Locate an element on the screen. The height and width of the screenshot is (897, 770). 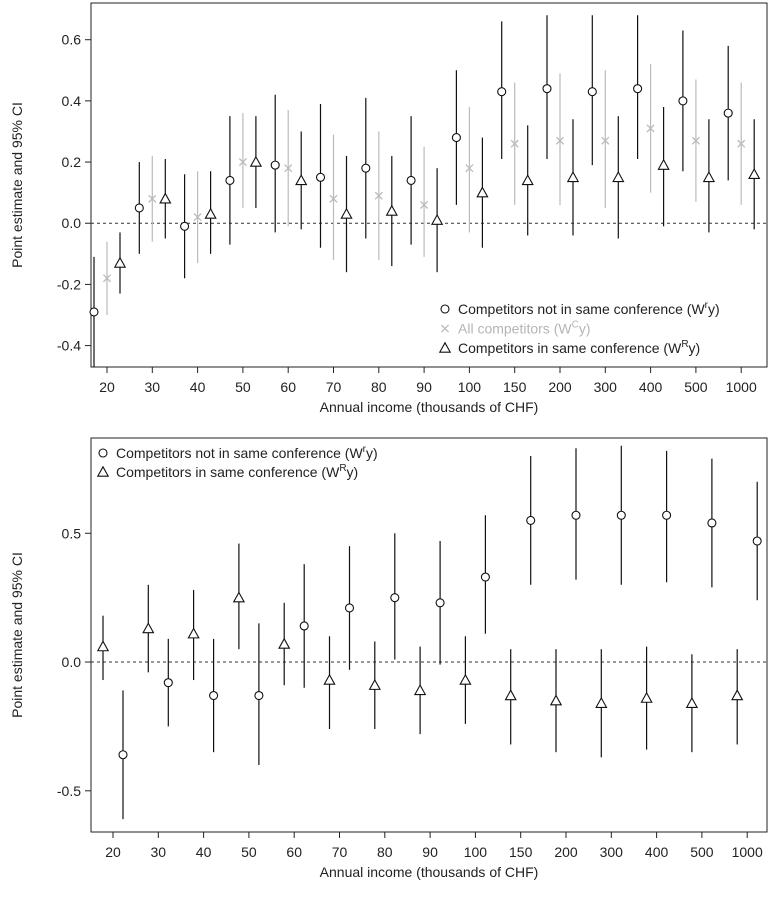
legend-label-text: All competitors (W is located at coordinates (515, 329).